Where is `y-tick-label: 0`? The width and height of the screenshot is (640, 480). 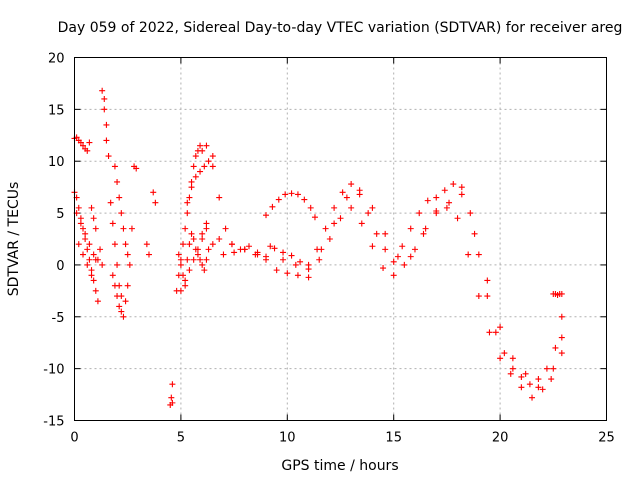
y-tick-label: 0 is located at coordinates (60, 266).